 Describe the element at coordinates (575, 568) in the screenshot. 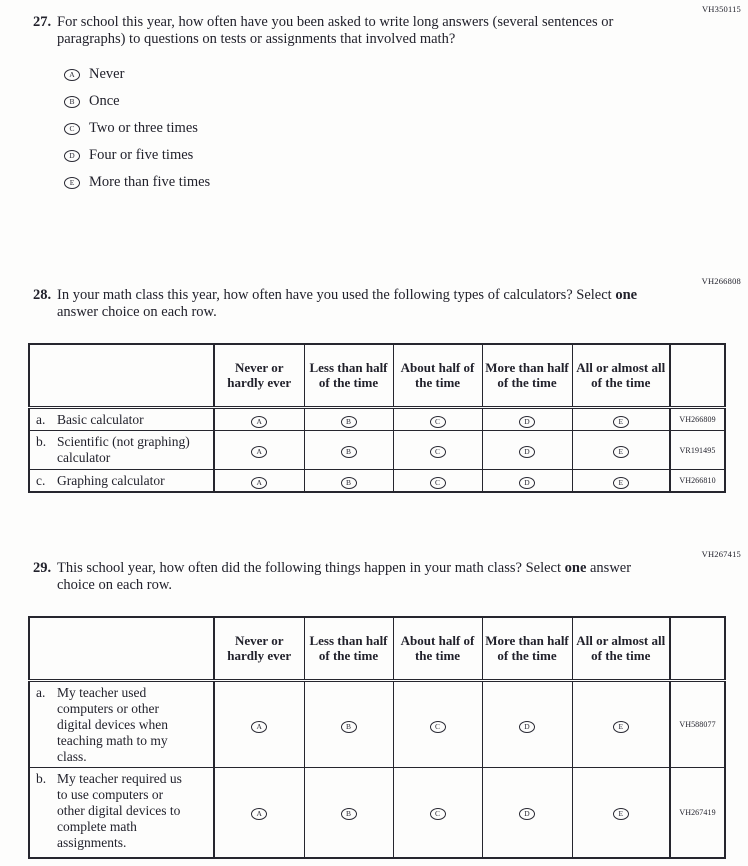

I see `question-text-bold: one` at that location.